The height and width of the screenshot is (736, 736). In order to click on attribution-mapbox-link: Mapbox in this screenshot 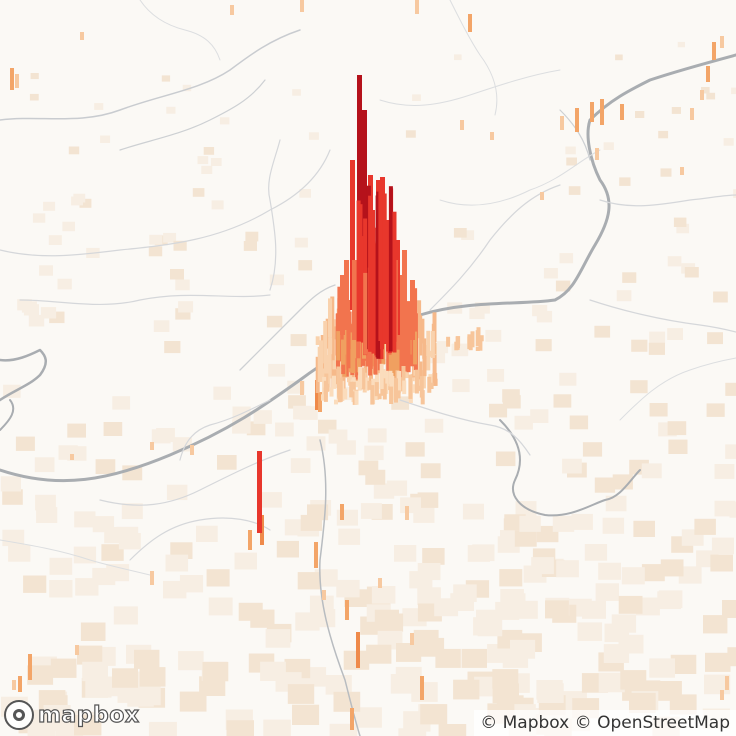, I will do `click(536, 723)`.